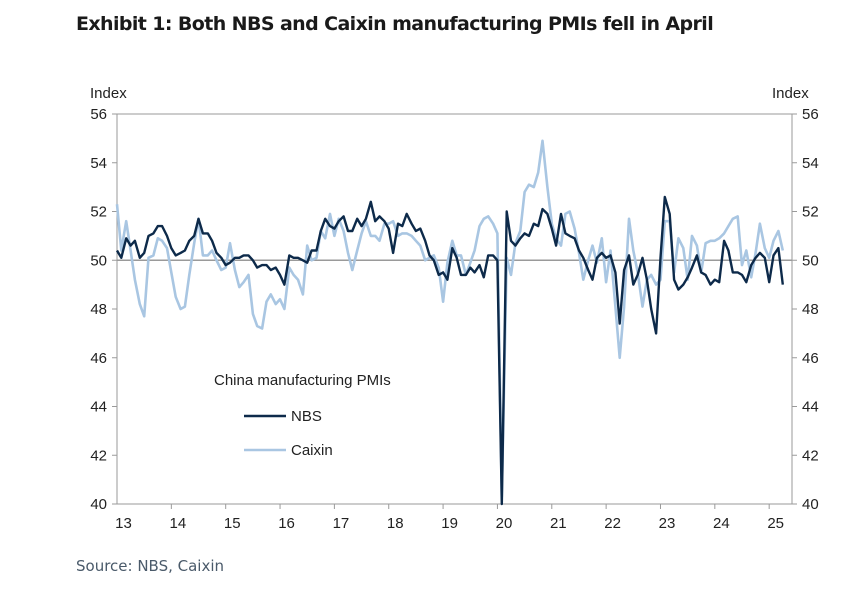  Describe the element at coordinates (341, 523) in the screenshot. I see `x-tick-label: 17` at that location.